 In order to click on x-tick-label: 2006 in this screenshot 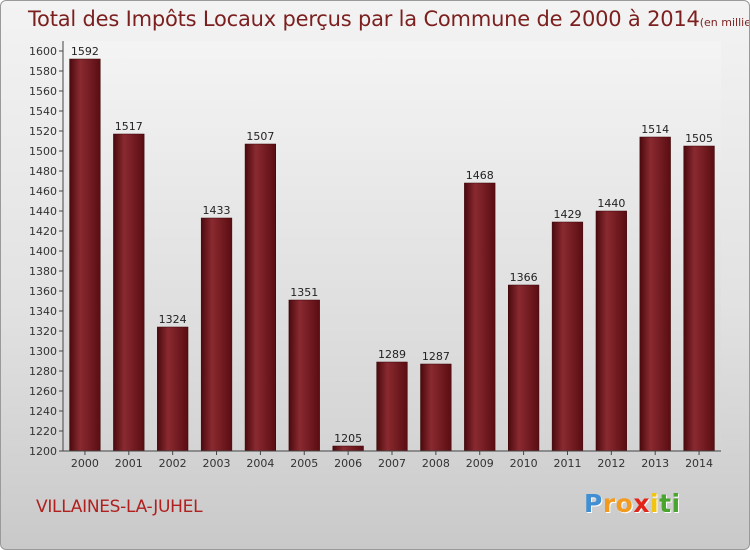, I will do `click(348, 463)`.